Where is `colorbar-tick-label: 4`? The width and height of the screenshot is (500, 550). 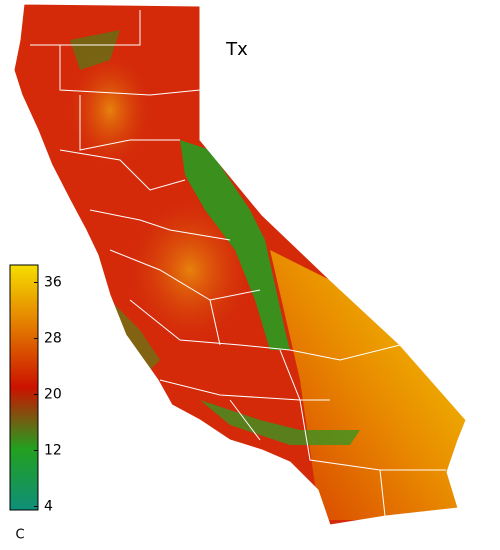
colorbar-tick-label: 4 is located at coordinates (48, 507).